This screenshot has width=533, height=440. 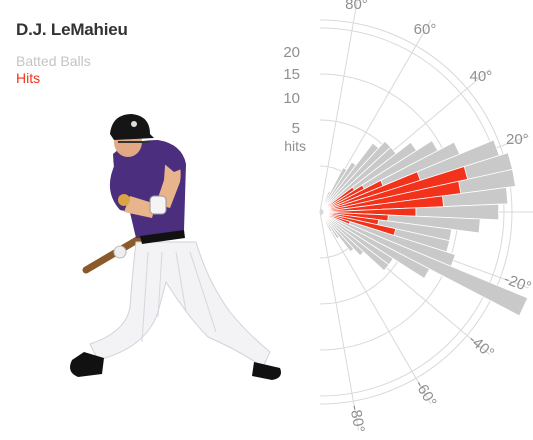 What do you see at coordinates (291, 74) in the screenshot?
I see `radial-tick-15: 15` at bounding box center [291, 74].